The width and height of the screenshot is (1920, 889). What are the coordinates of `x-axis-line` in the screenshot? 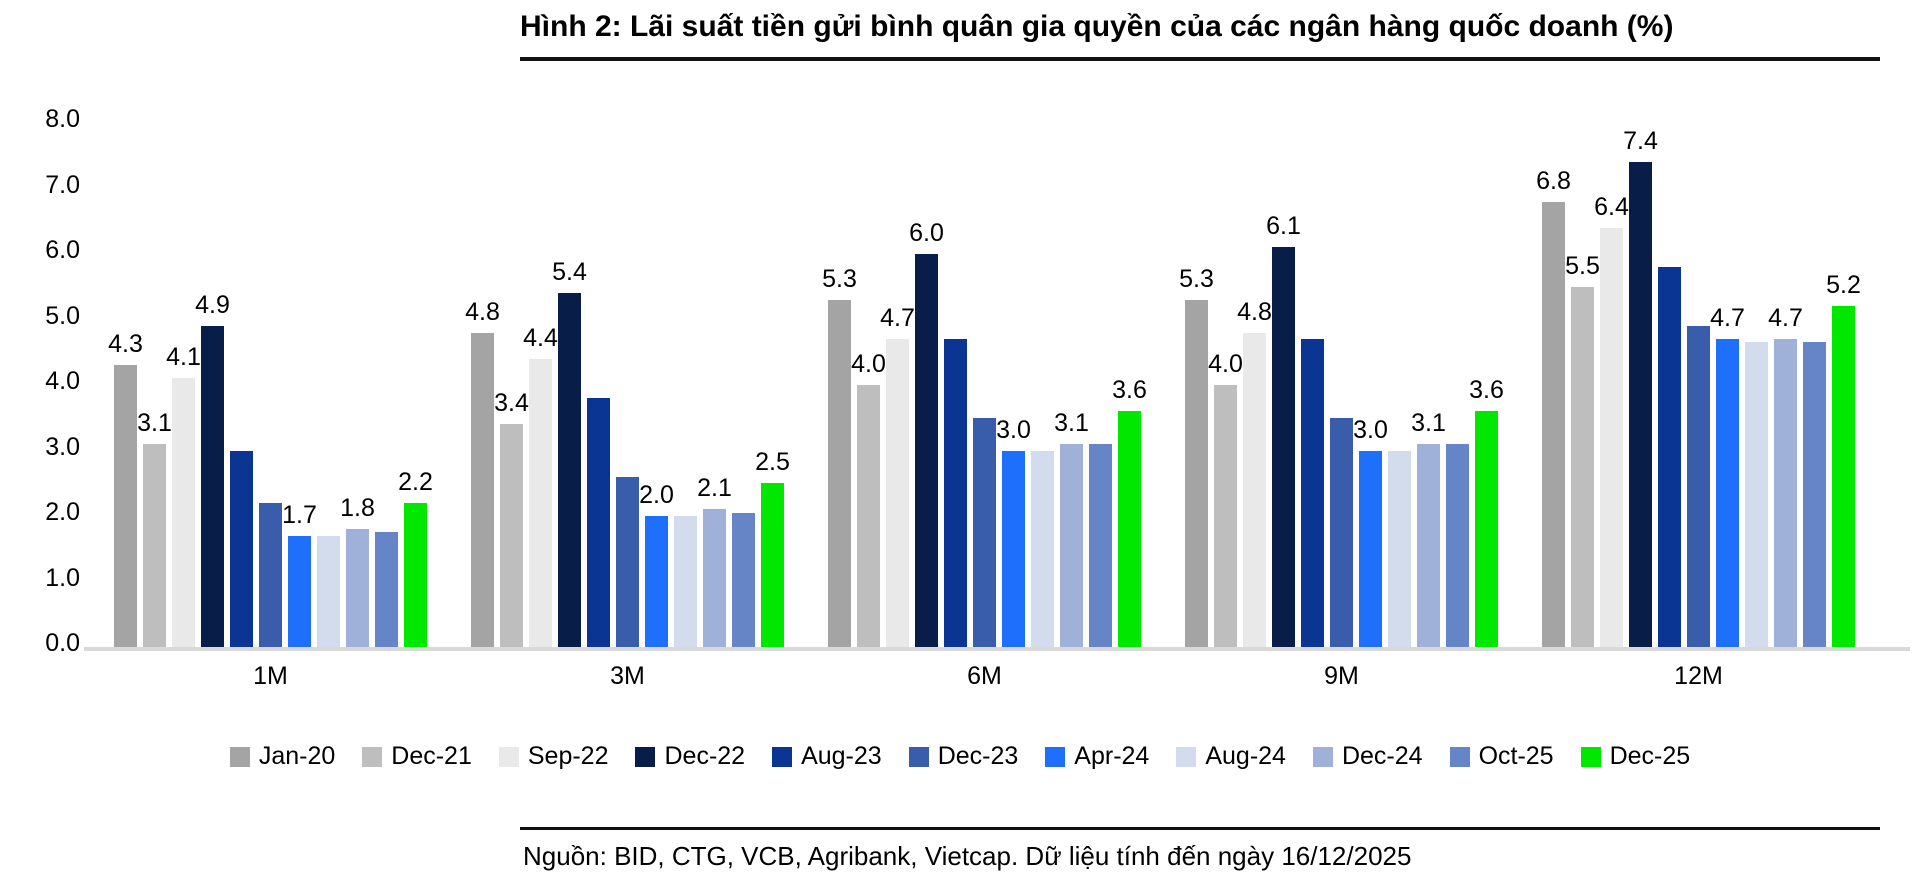 It's located at (997, 649).